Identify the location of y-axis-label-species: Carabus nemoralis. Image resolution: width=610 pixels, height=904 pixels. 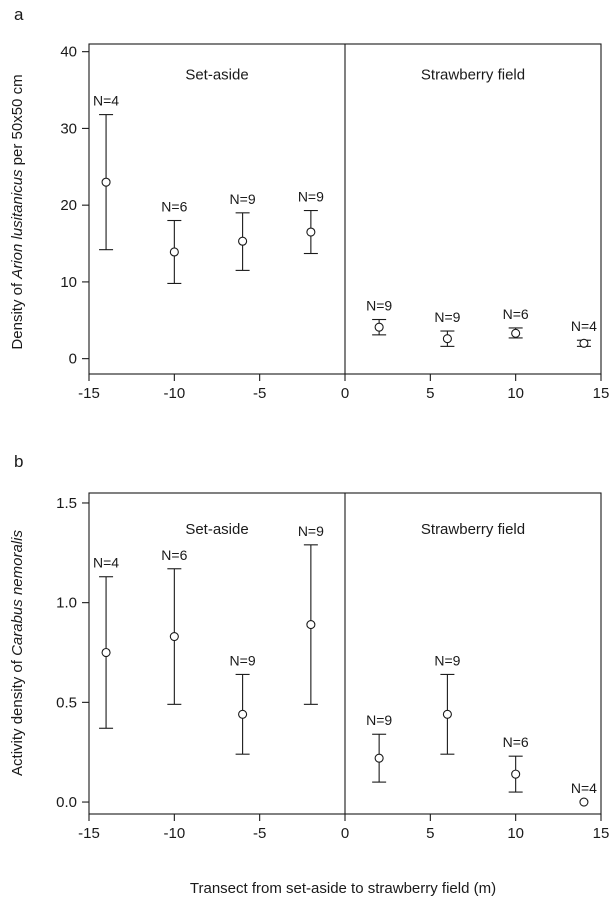
(17, 593).